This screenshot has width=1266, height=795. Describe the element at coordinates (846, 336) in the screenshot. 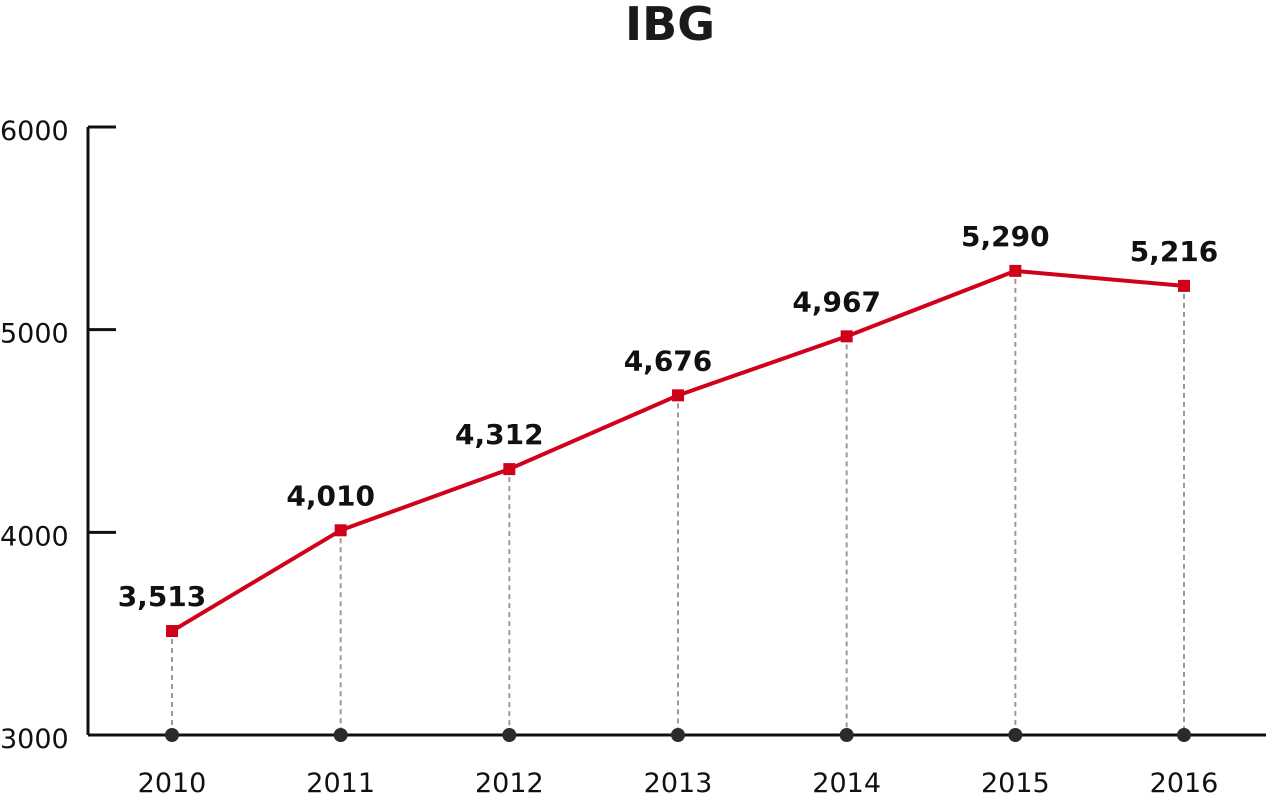

I see `data-point-2014` at that location.